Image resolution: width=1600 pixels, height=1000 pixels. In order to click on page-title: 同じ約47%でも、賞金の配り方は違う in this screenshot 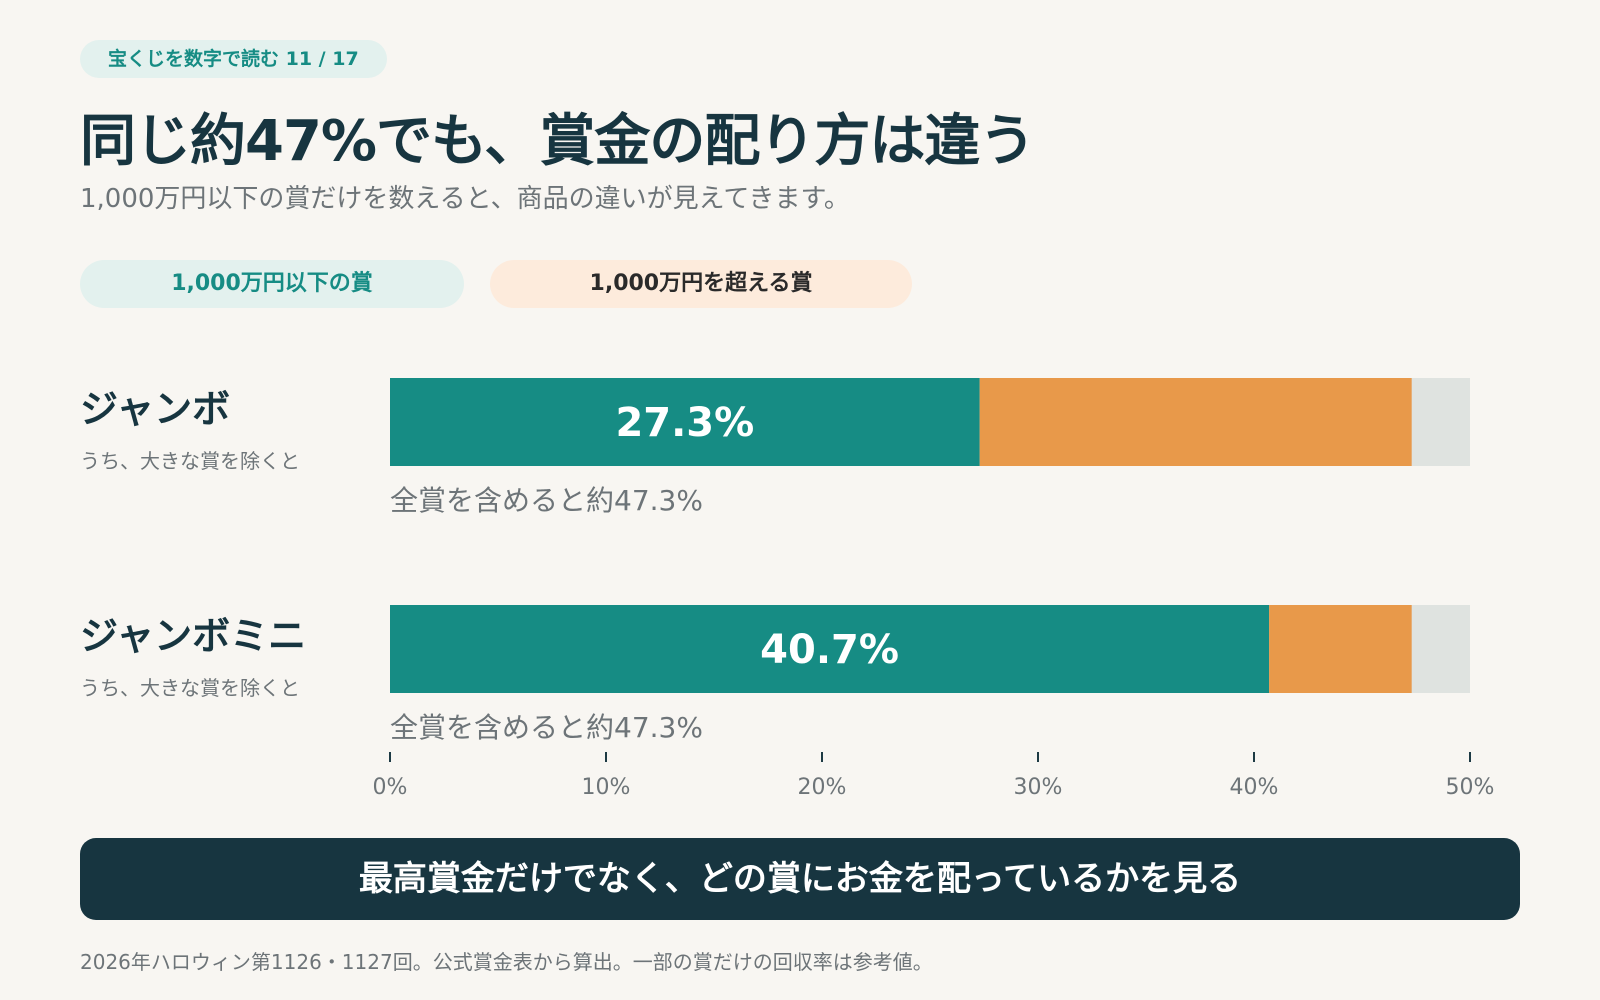, I will do `click(557, 141)`.